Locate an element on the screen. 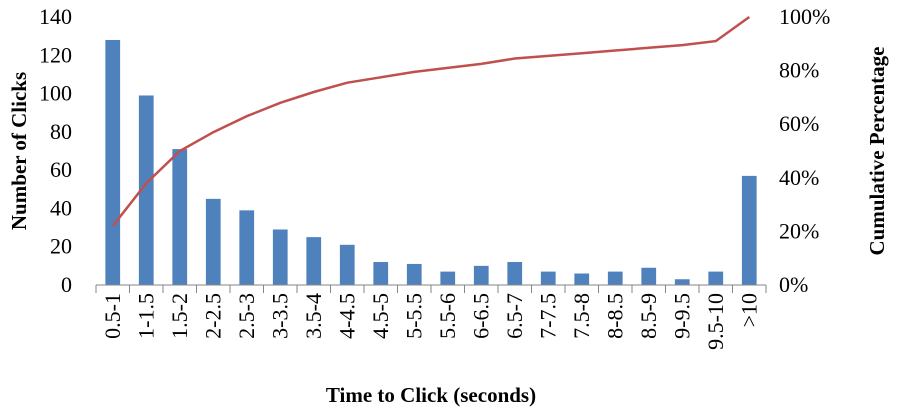 The image size is (897, 412). x-tick-label: 2-2.5 is located at coordinates (212, 316).